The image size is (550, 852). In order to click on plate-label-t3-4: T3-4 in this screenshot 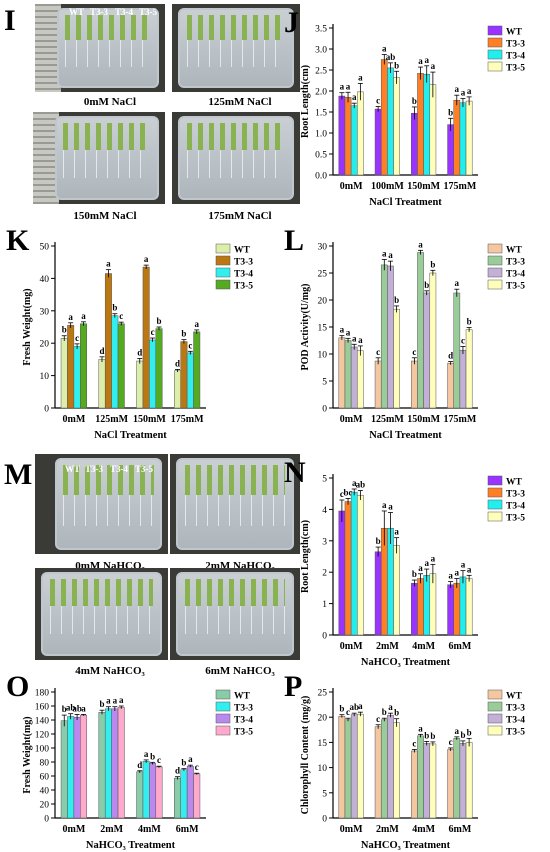, I will do `click(119, 469)`.